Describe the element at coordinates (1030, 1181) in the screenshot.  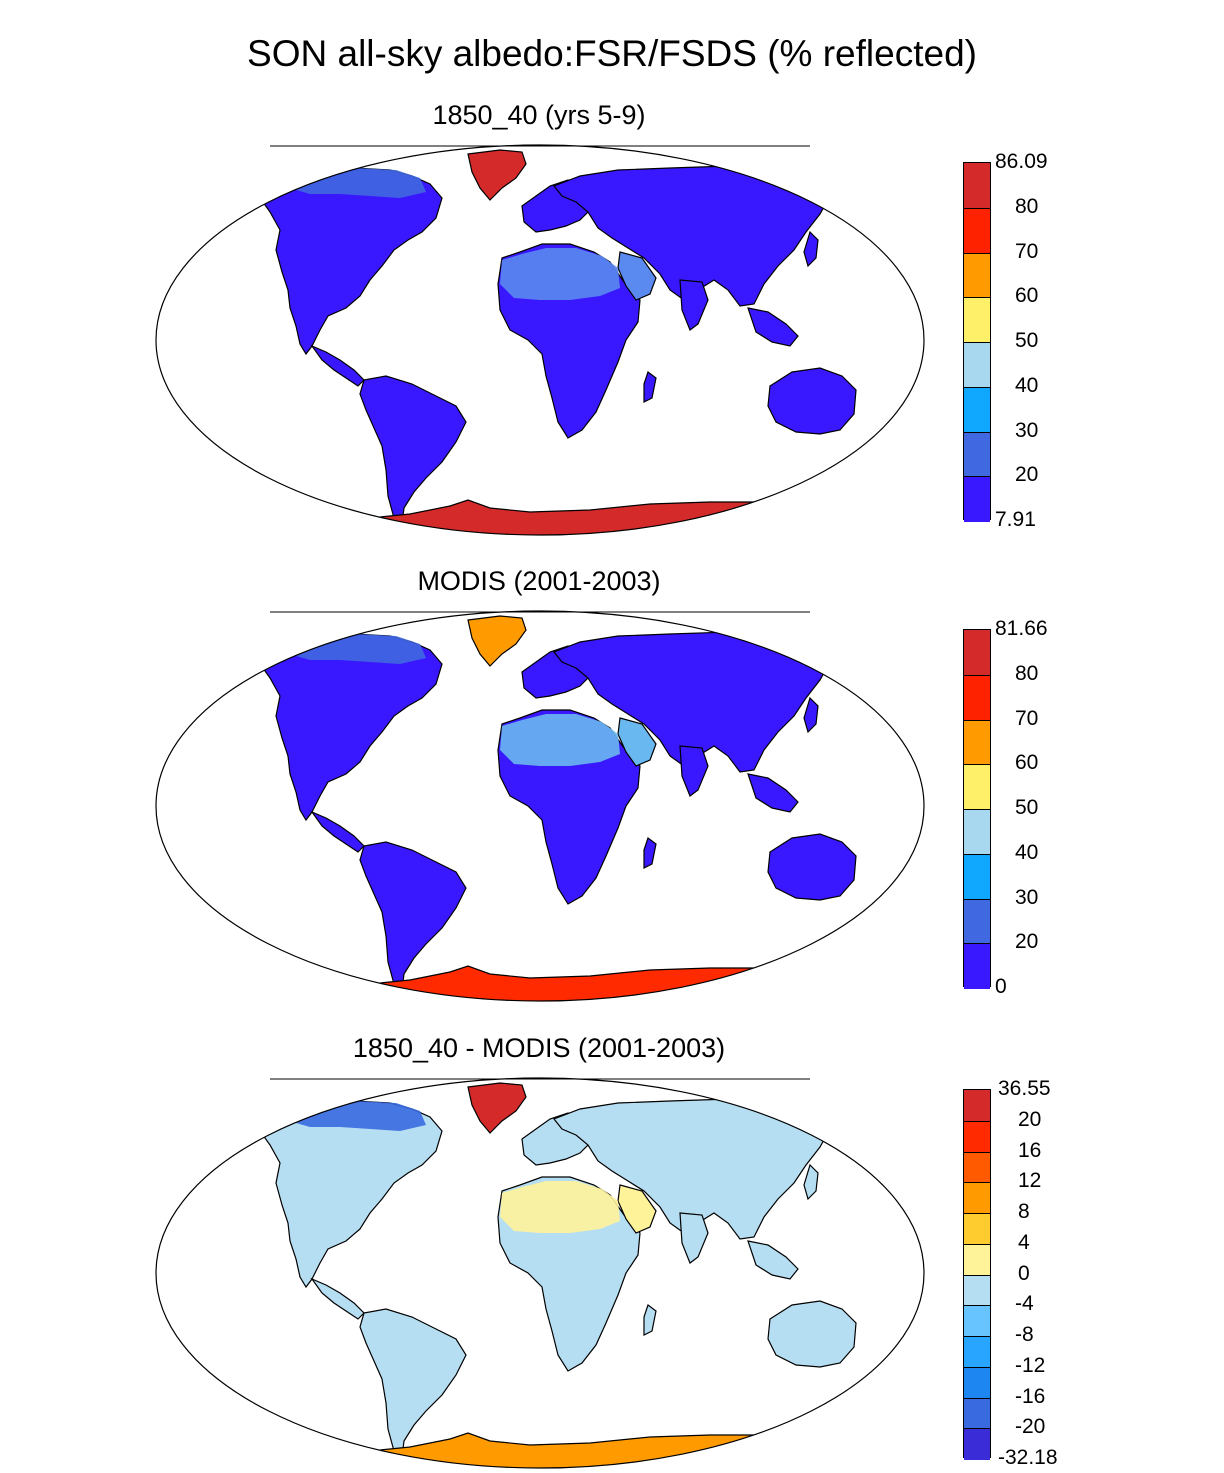
I see `colorbar-tick-label: 12` at that location.